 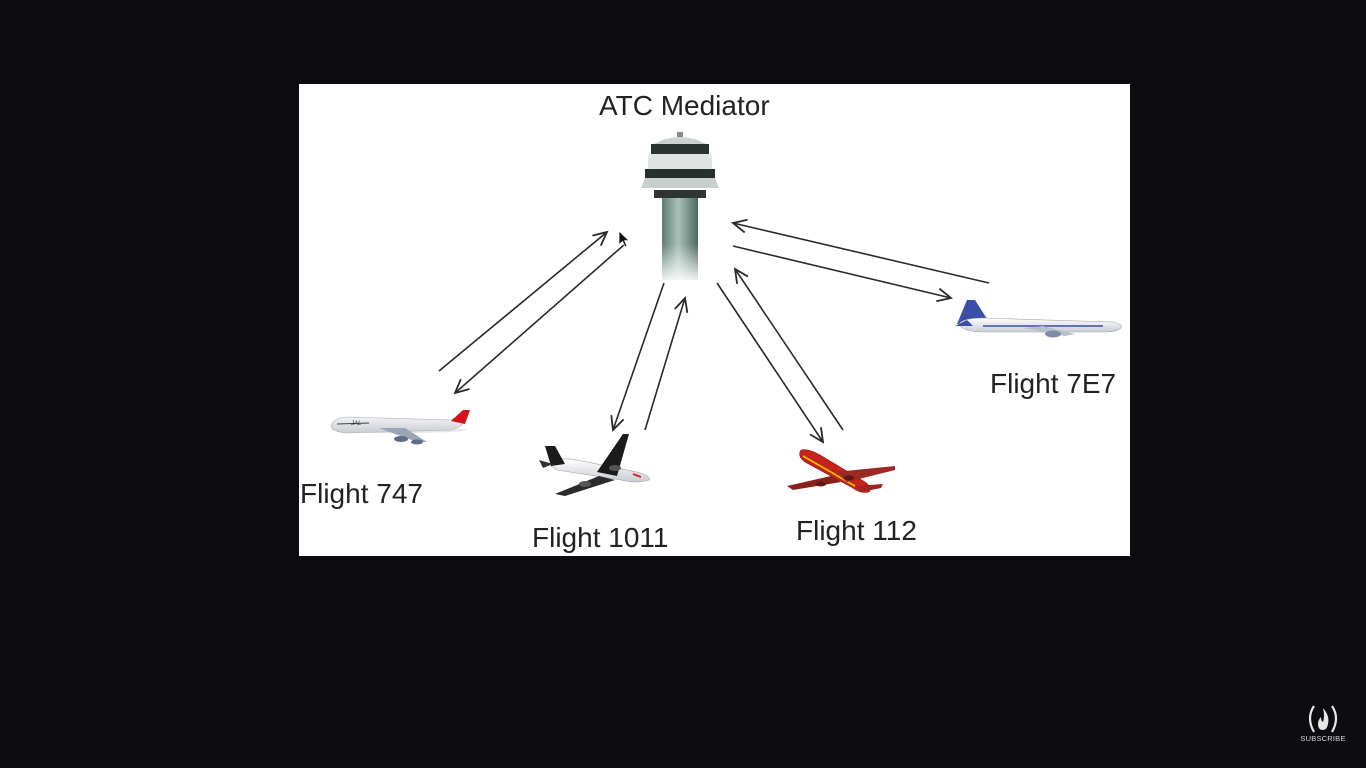 I want to click on subscribe-label: SUBSCRIBE, so click(x=1323, y=738).